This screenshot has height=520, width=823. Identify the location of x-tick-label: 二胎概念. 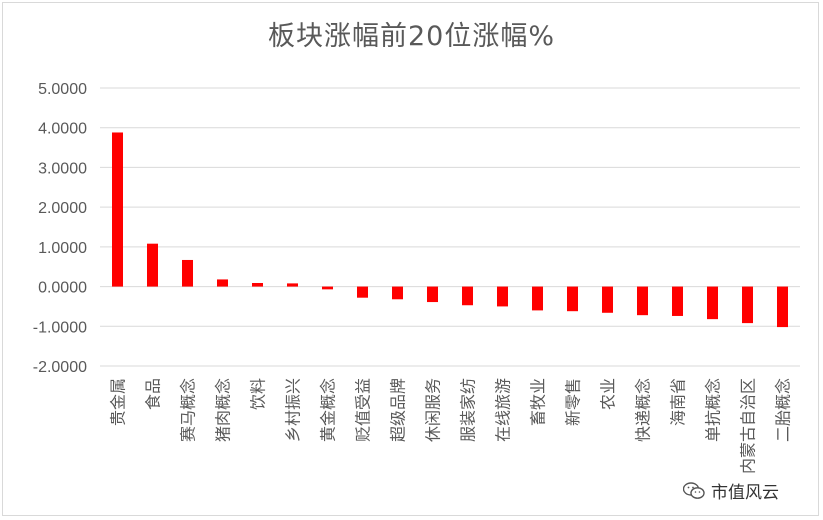
(783, 410).